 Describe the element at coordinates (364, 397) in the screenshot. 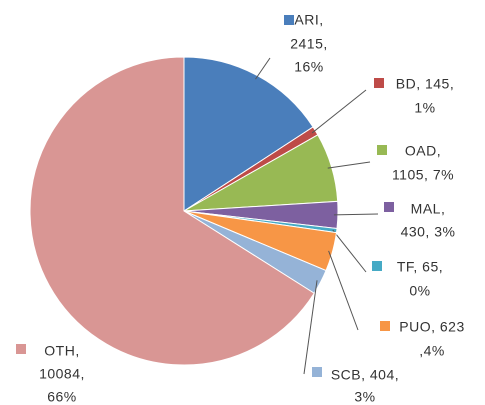

I see `data-label: 3%` at that location.